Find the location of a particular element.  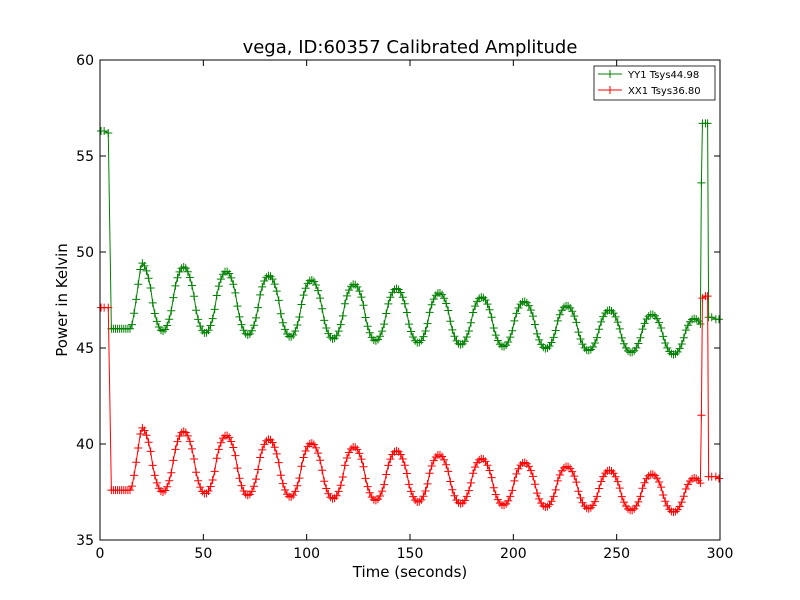

x-tick-label: 0 is located at coordinates (100, 554).